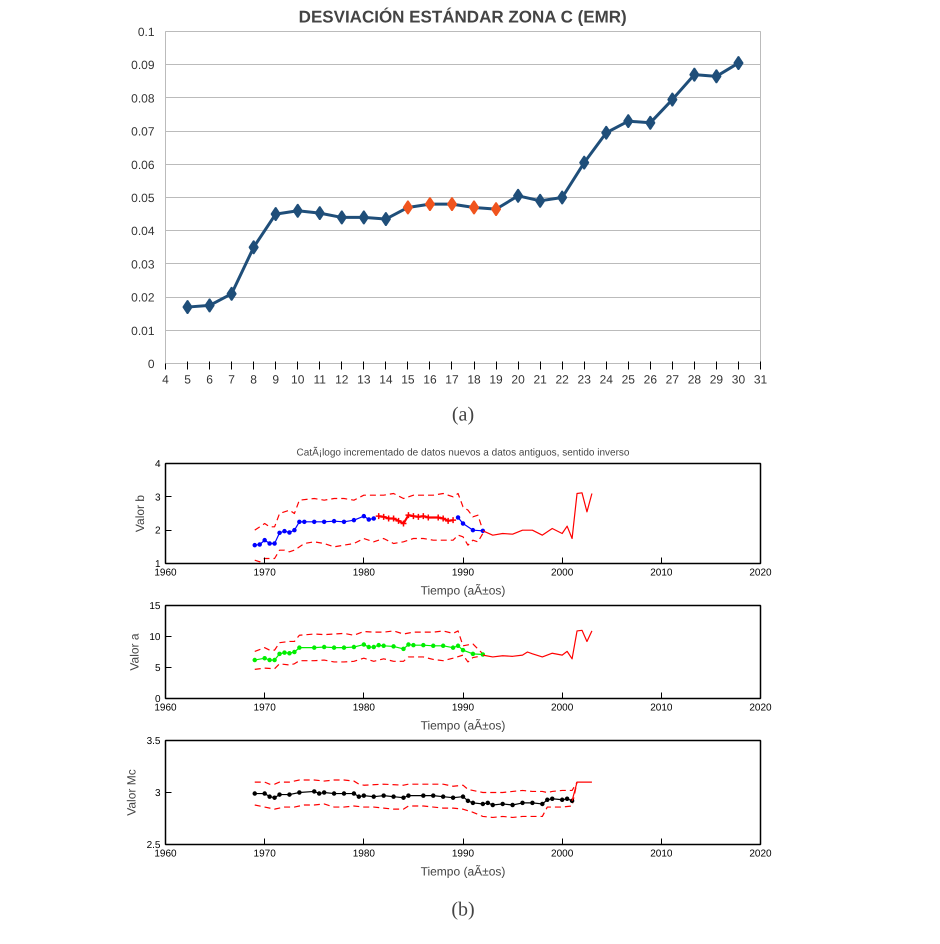 The width and height of the screenshot is (940, 944). Describe the element at coordinates (408, 379) in the screenshot. I see `x-tick-label: 15` at that location.